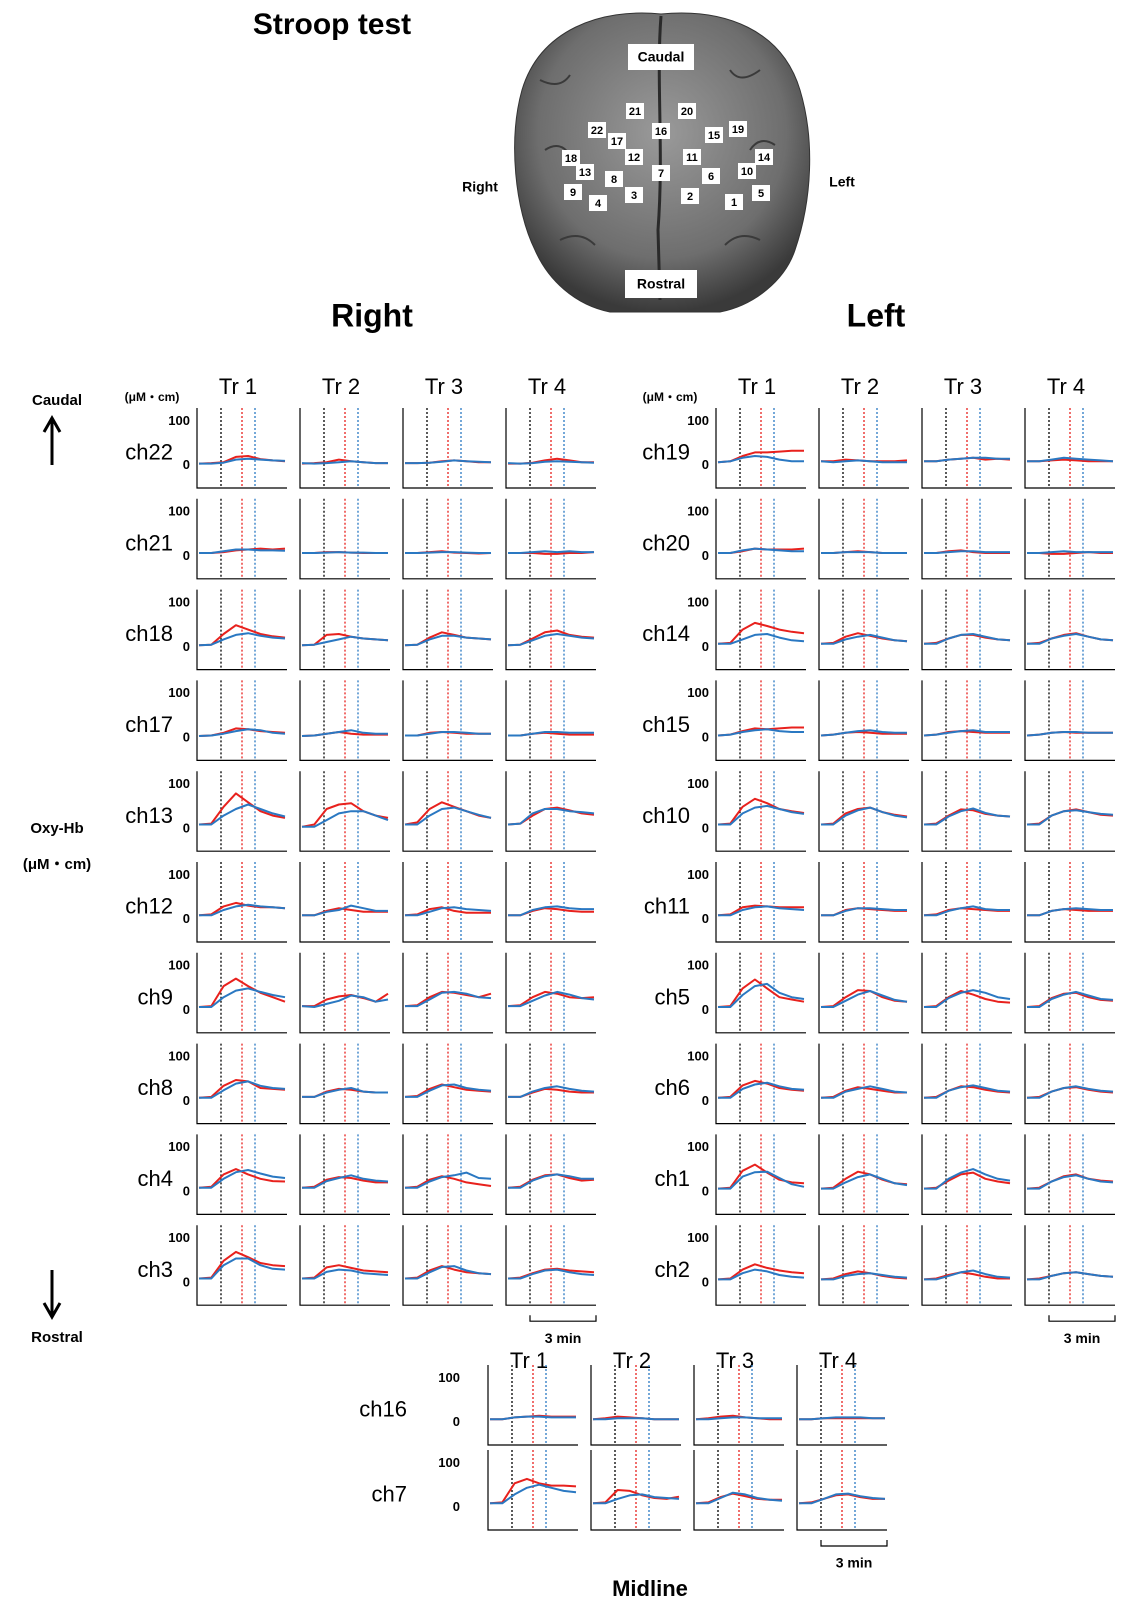 The image size is (1142, 1606). Describe the element at coordinates (149, 724) in the screenshot. I see `channel-label: ch17` at that location.